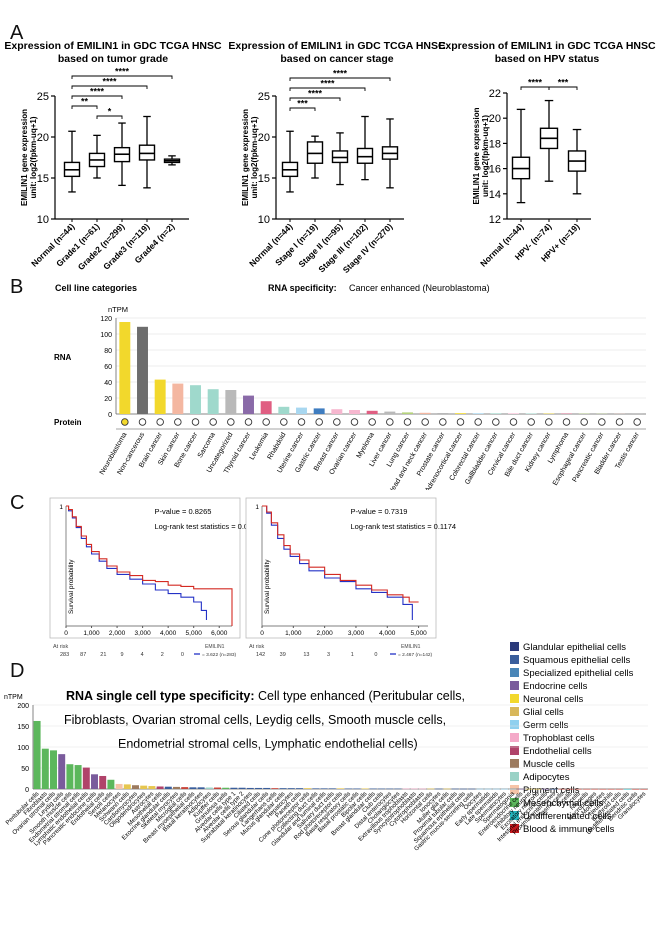 This screenshot has height=949, width=657. Describe the element at coordinates (110, 112) in the screenshot. I see `significance-label: *` at that location.